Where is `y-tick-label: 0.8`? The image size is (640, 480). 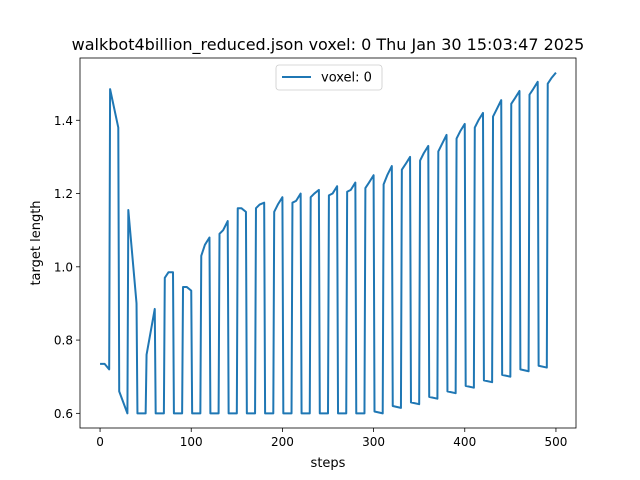 y-tick-label: 0.8 is located at coordinates (63, 341).